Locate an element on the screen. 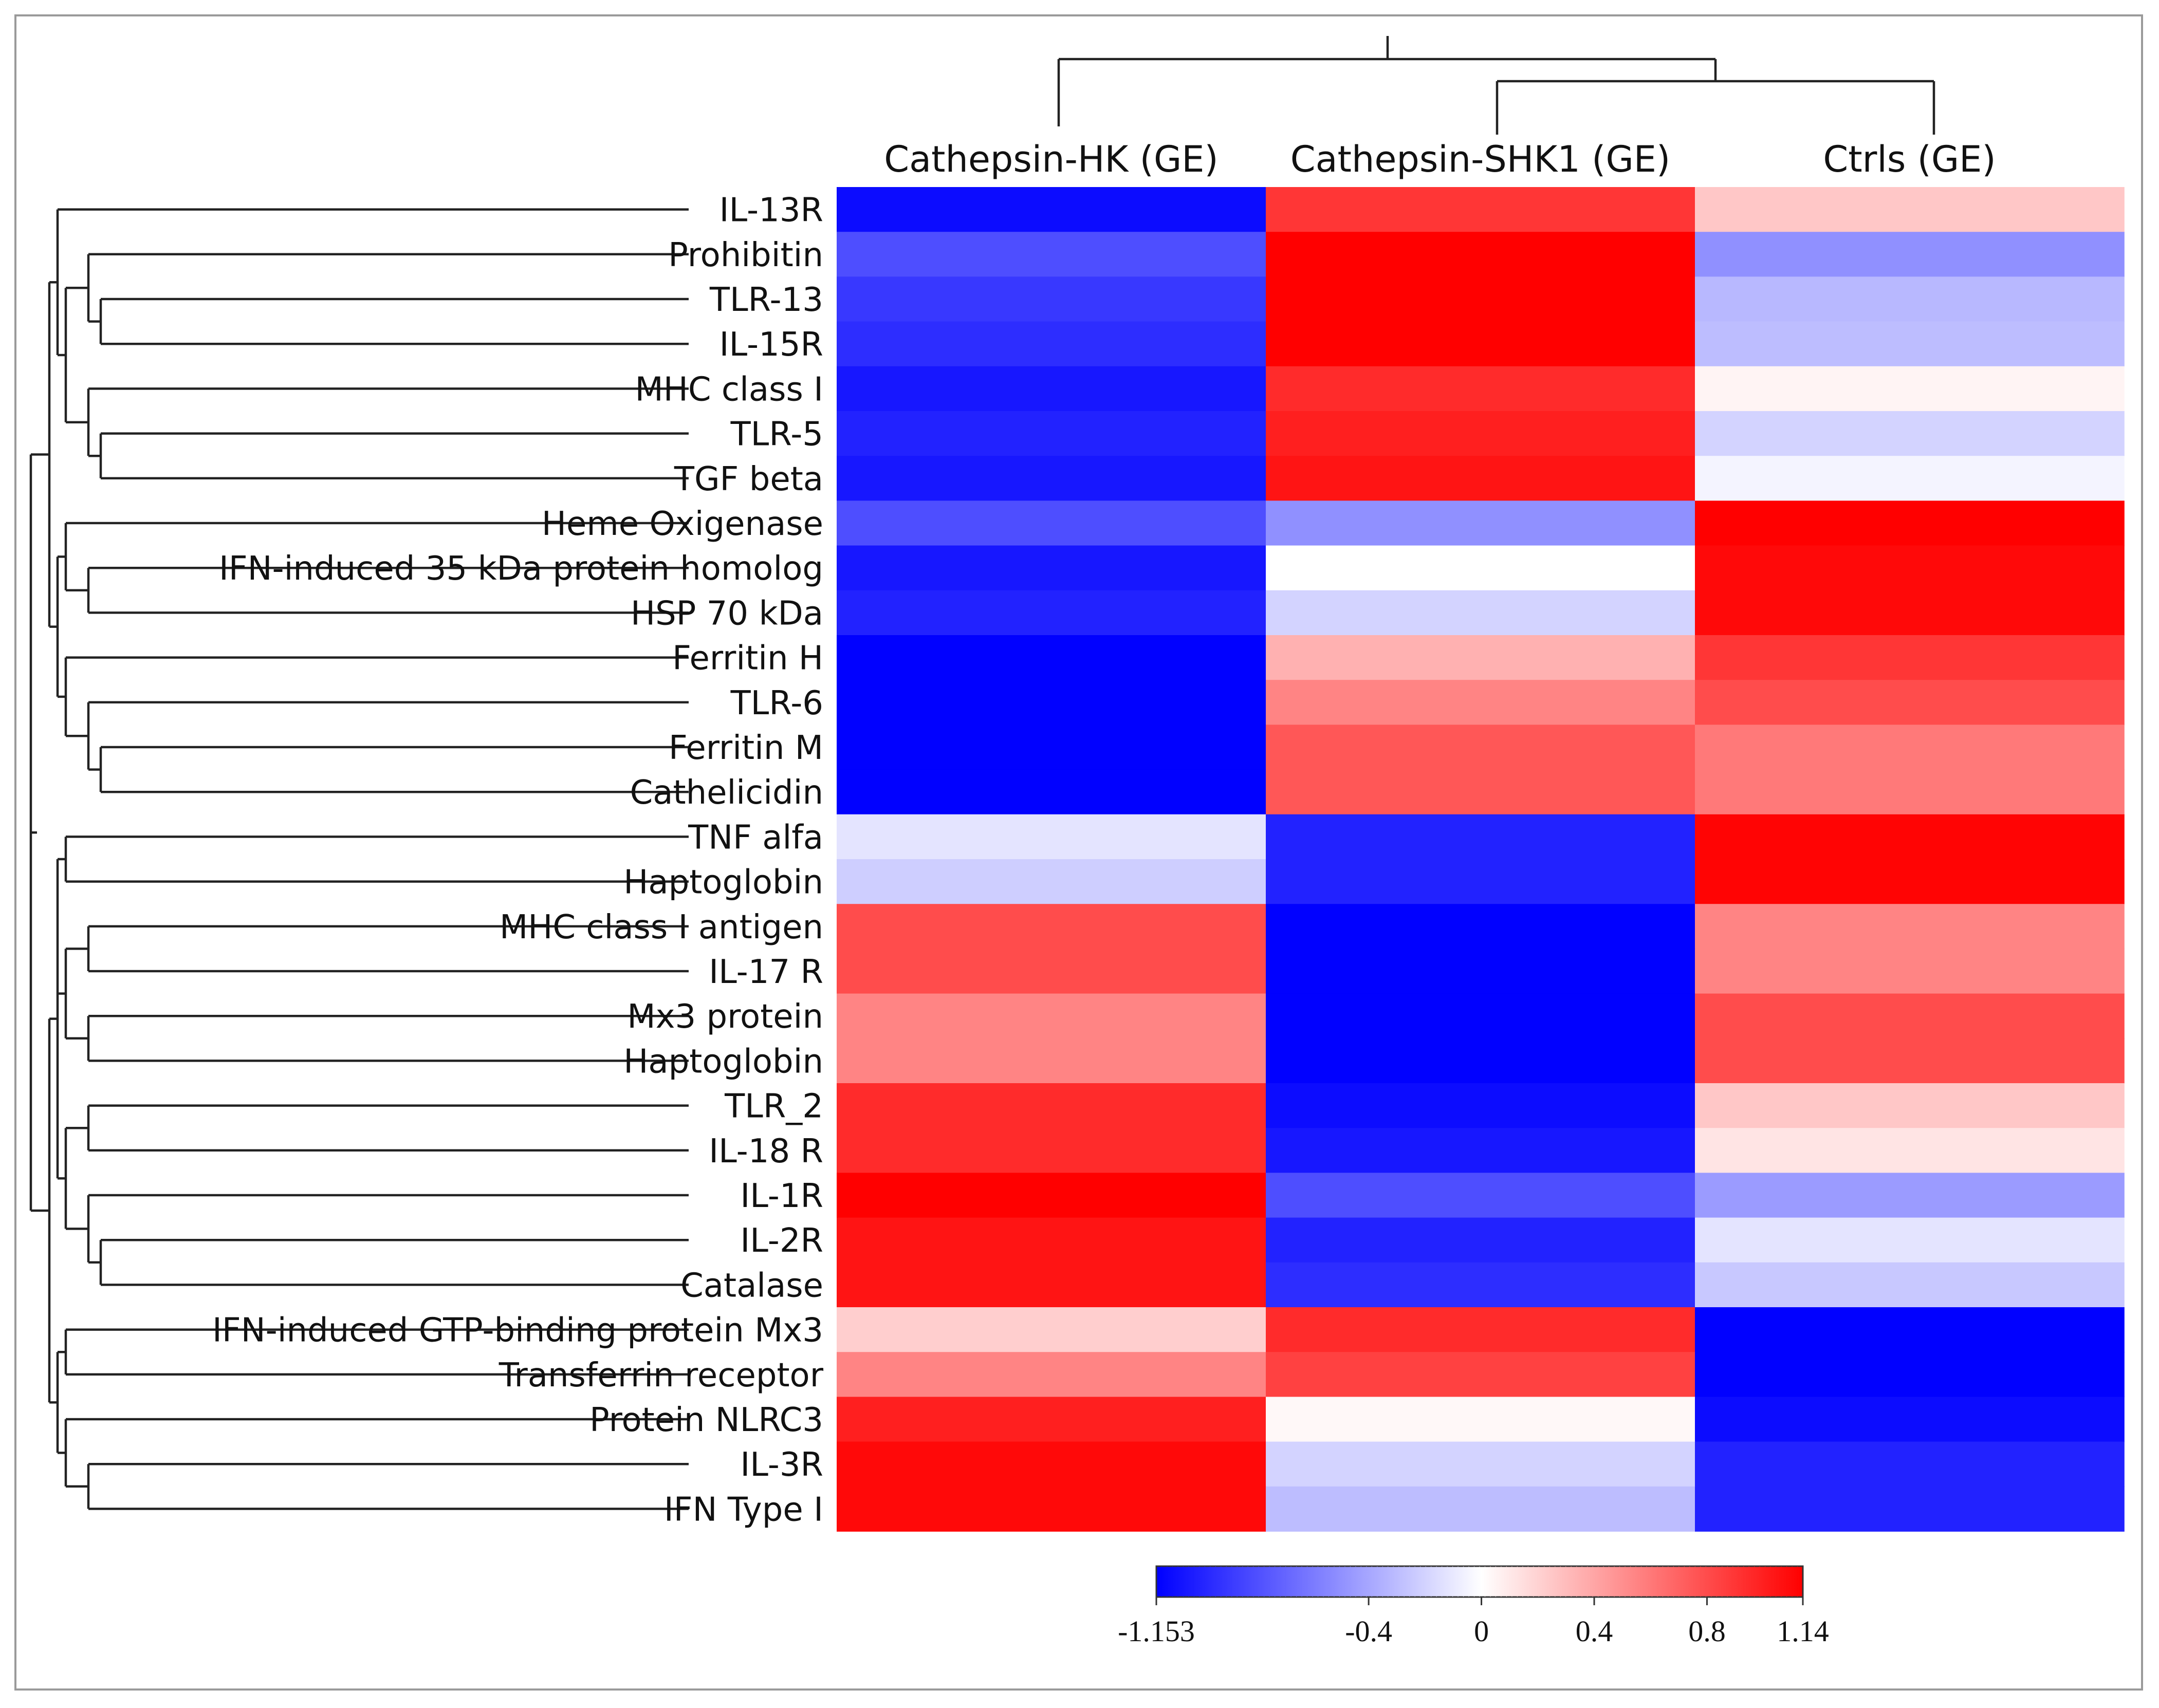  row-label: Heme Oxigenase is located at coordinates (682, 524).